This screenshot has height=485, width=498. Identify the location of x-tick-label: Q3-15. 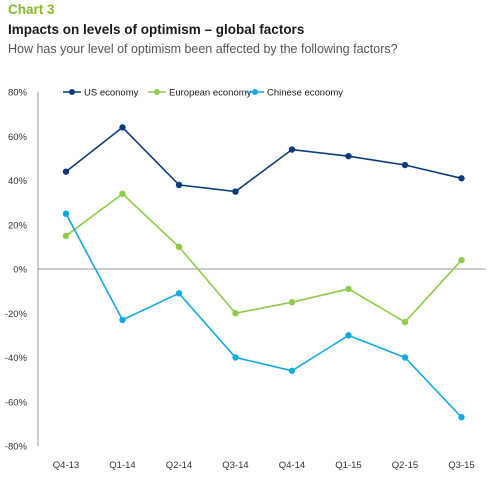
(461, 465).